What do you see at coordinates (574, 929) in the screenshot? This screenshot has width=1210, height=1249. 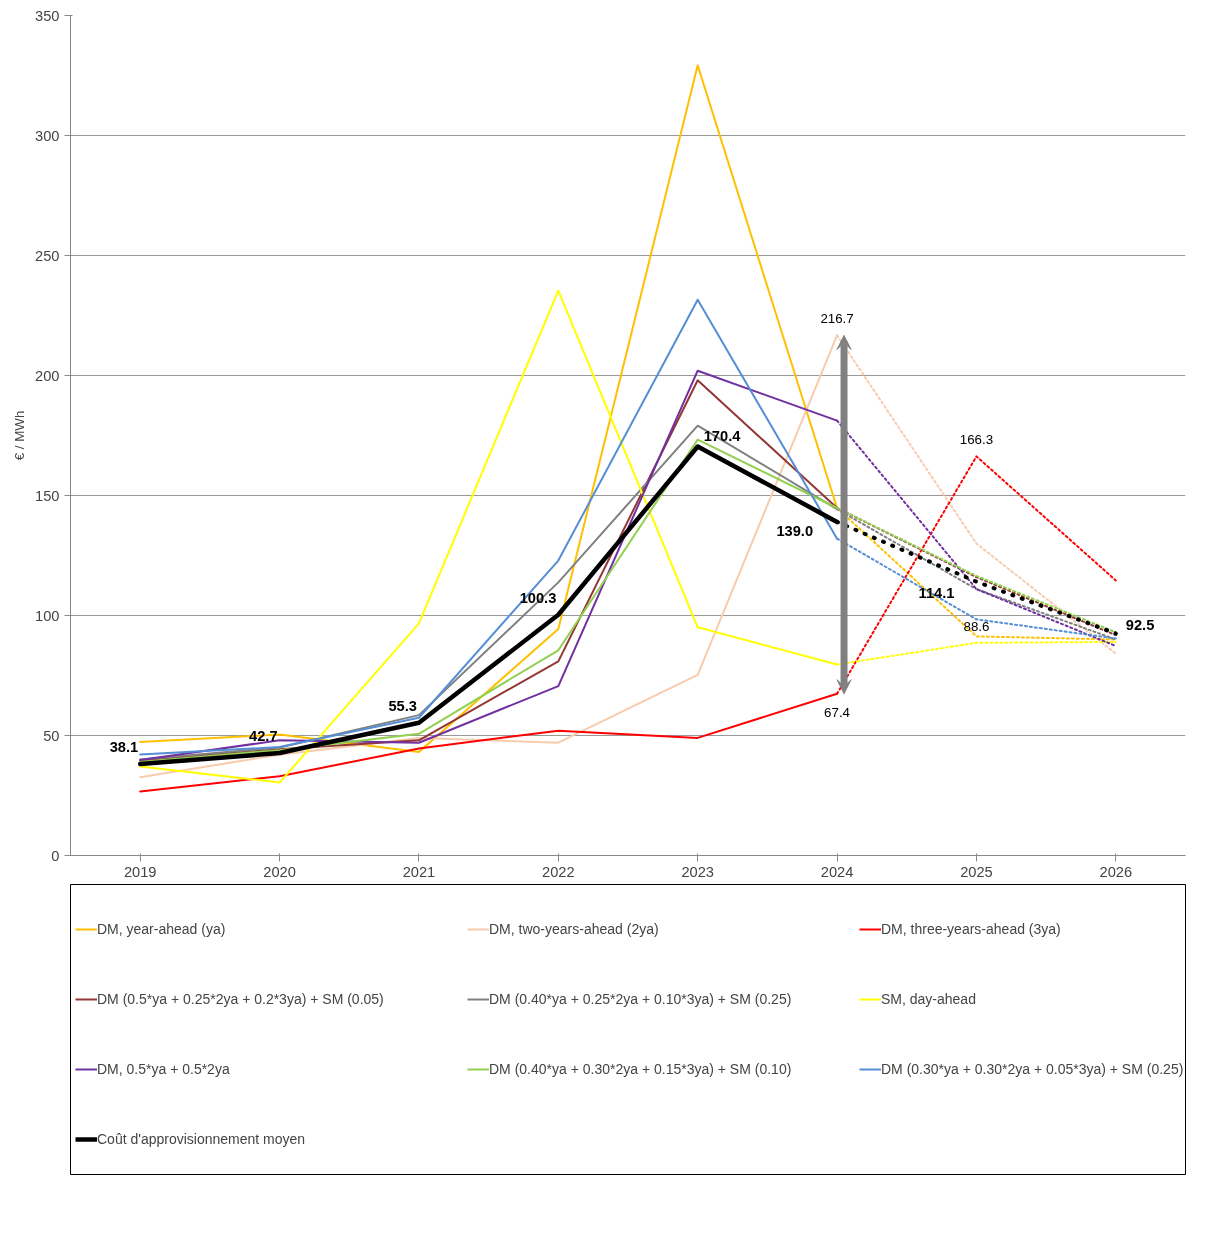 I see `legend-label: DM, two-years-ahead (2ya)` at bounding box center [574, 929].